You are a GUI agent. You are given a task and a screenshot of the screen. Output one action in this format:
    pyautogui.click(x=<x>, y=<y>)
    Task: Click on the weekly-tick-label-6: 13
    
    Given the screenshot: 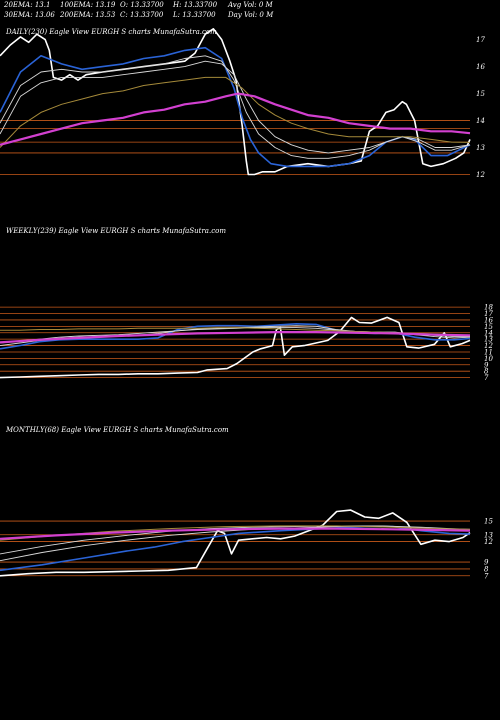 What is the action you would take?
    pyautogui.click(x=488, y=340)
    